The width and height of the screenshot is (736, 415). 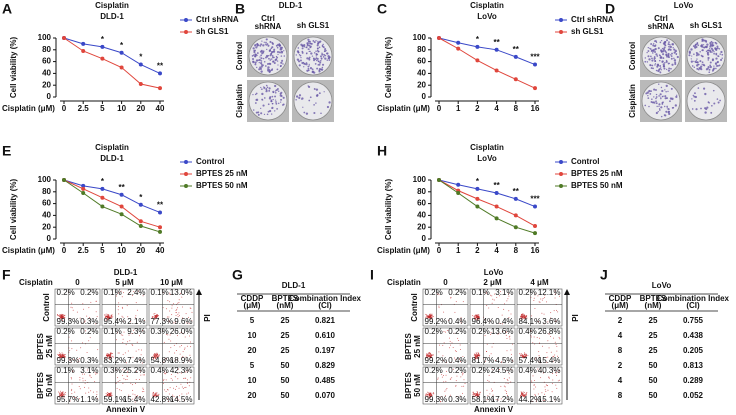 I want to click on table-cell: 25, so click(x=285, y=350).